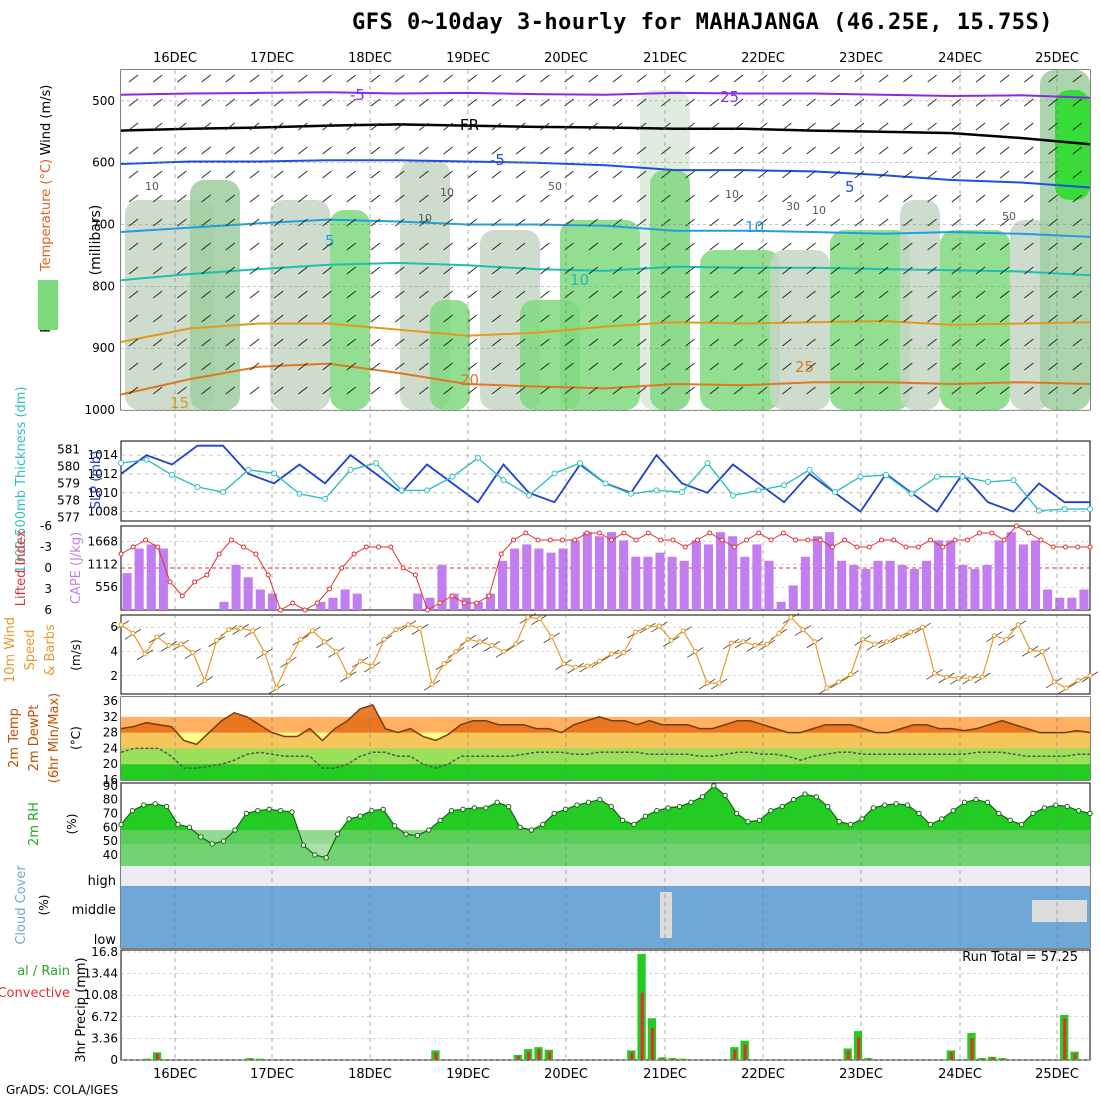 Image resolution: width=1100 pixels, height=1104 pixels. I want to click on y-tick-label: 2, so click(114, 676).